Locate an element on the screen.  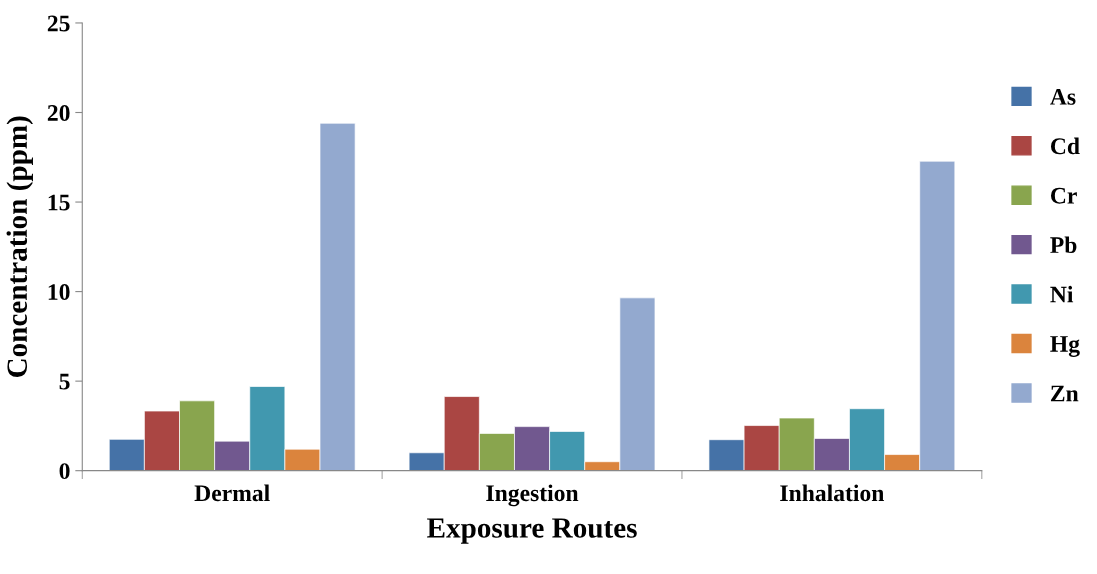
legend-label: Cd is located at coordinates (1065, 146).